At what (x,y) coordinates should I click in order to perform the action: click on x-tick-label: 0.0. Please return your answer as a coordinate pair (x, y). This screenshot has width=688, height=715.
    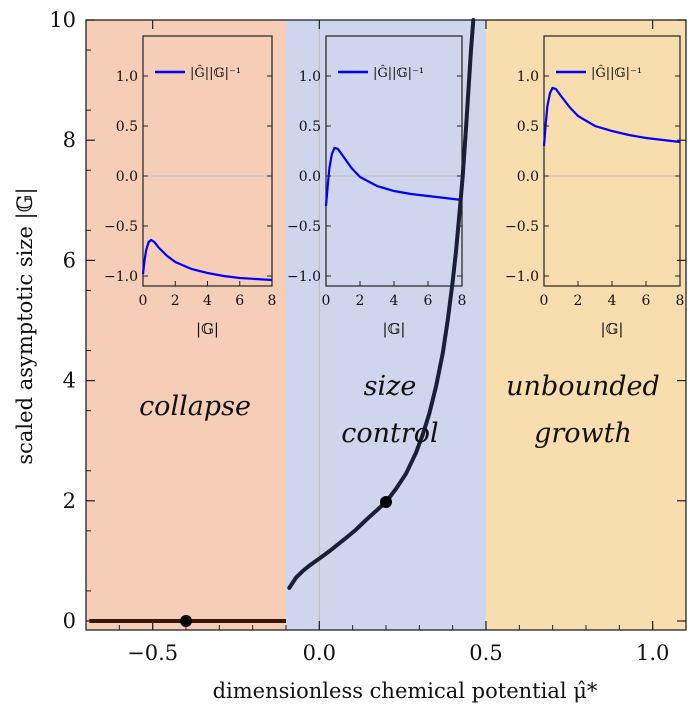
    Looking at the image, I should click on (319, 653).